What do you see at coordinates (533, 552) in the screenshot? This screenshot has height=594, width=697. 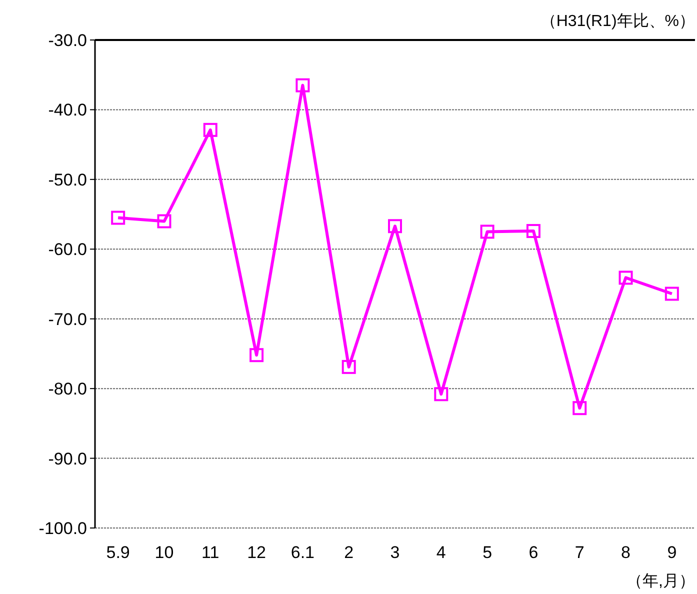 I see `x-tick-label: 6` at bounding box center [533, 552].